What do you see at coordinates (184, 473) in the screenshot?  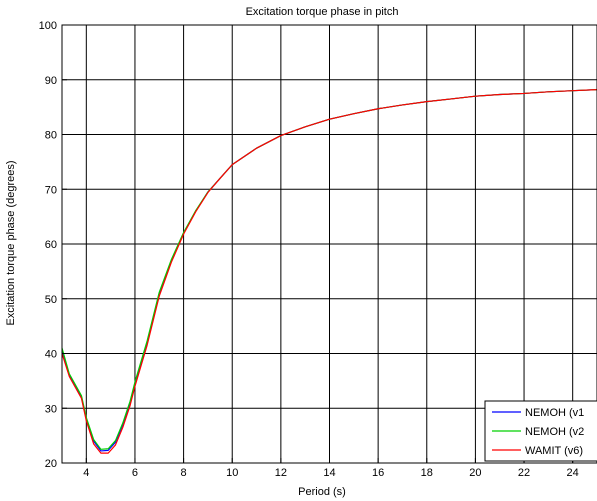 I see `x-tick-label: 8` at bounding box center [184, 473].